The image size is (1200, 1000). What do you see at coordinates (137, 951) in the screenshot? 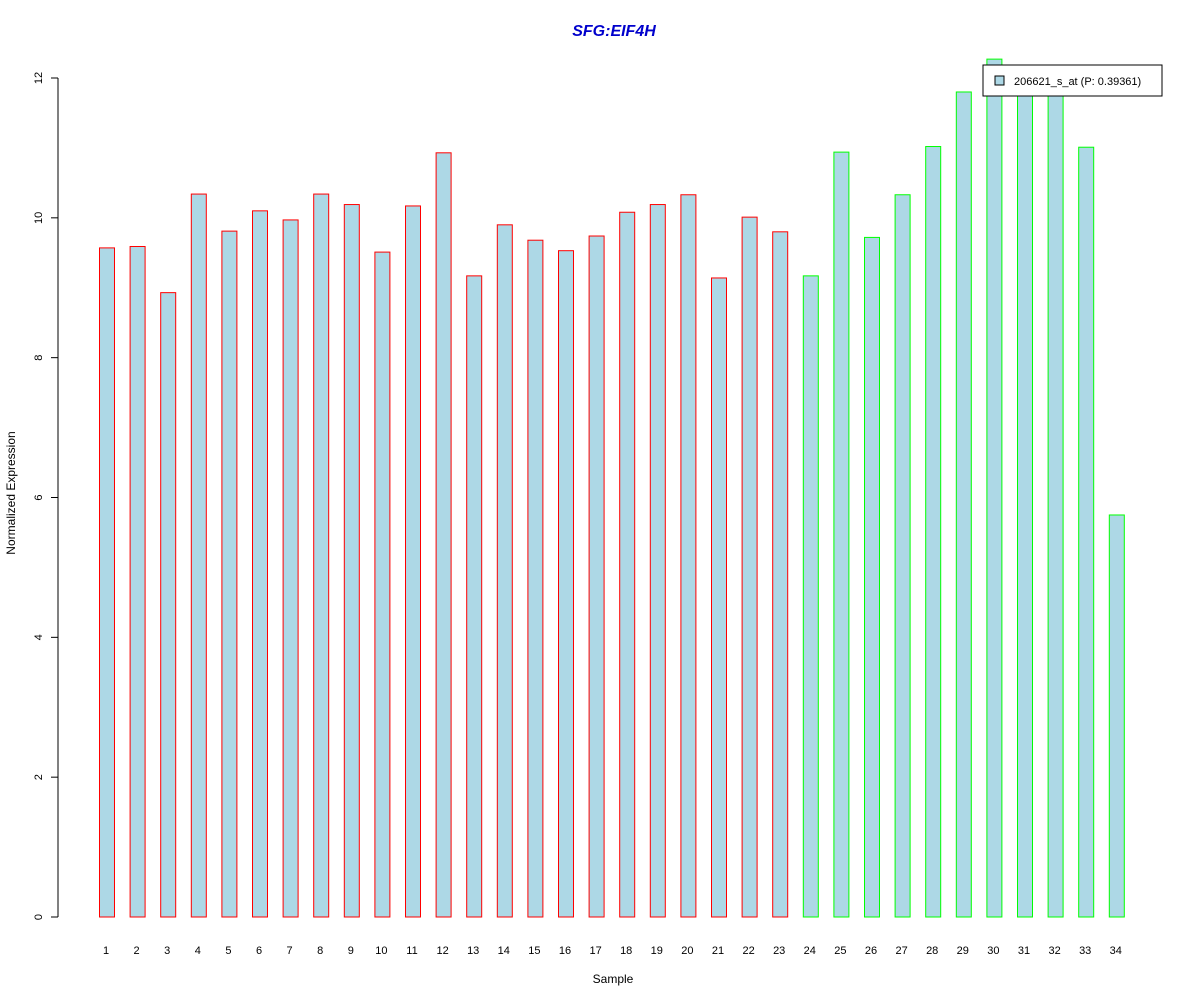
I see `x-tick-label: 2` at bounding box center [137, 951].